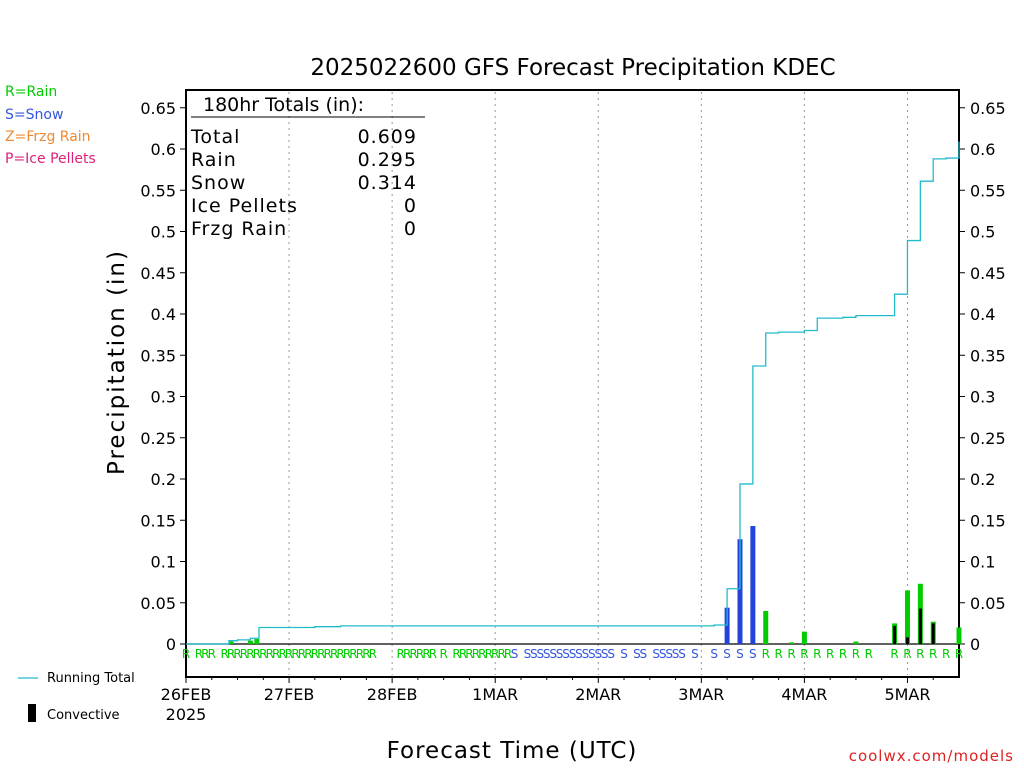  What do you see at coordinates (158, 355) in the screenshot?
I see `y-tick-label-left: 0.35` at bounding box center [158, 355].